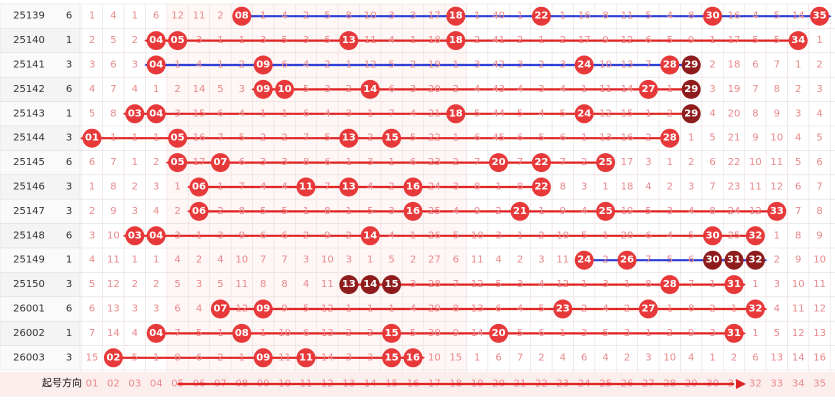 Image resolution: width=835 pixels, height=404 pixels. What do you see at coordinates (199, 211) in the screenshot?
I see `ball-number: 06` at bounding box center [199, 211].